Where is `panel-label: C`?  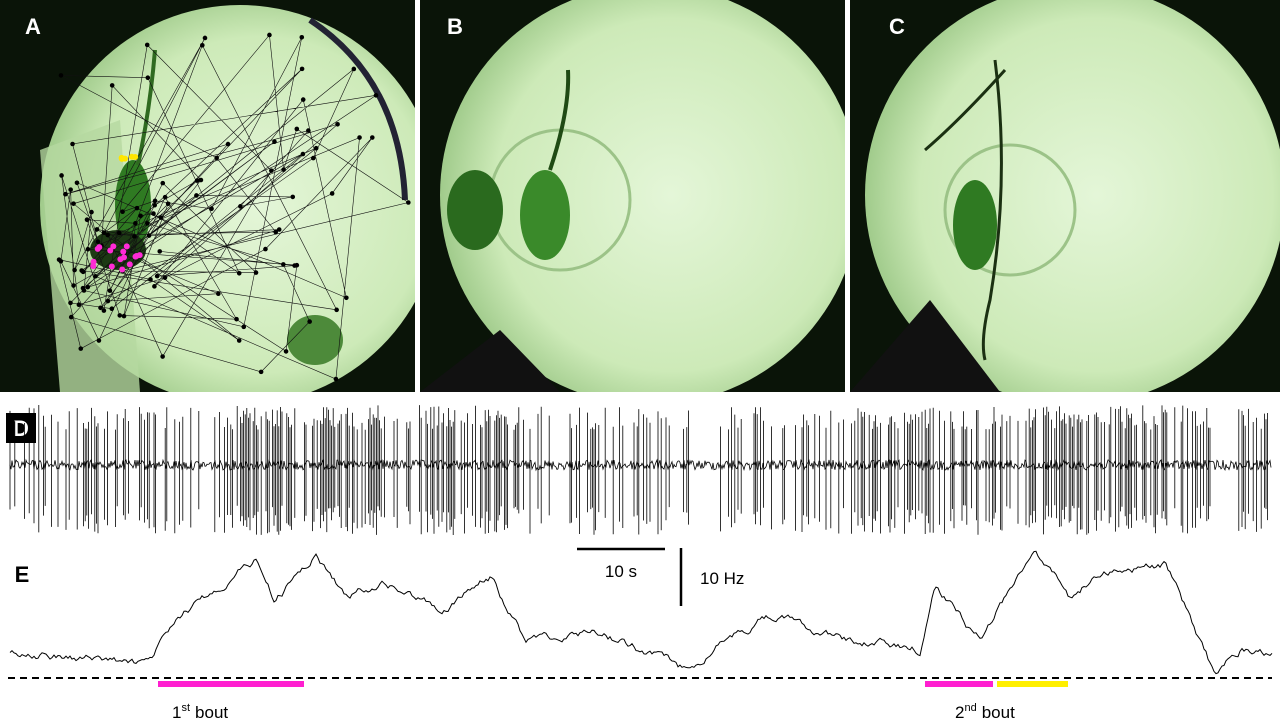 panel-label: C is located at coordinates (897, 26).